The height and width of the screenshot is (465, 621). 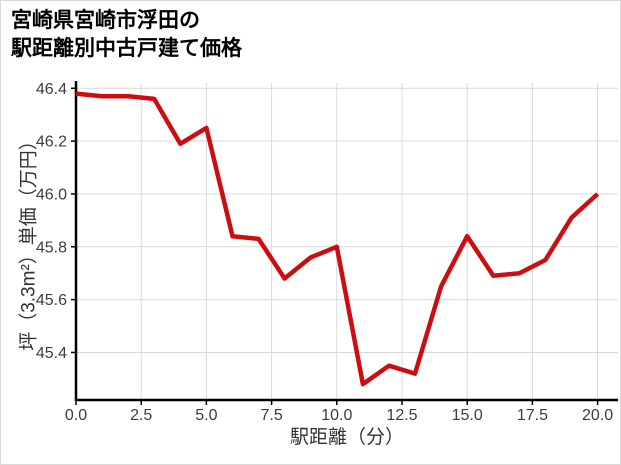 What do you see at coordinates (51, 194) in the screenshot?
I see `y-tick-label: 46.0` at bounding box center [51, 194].